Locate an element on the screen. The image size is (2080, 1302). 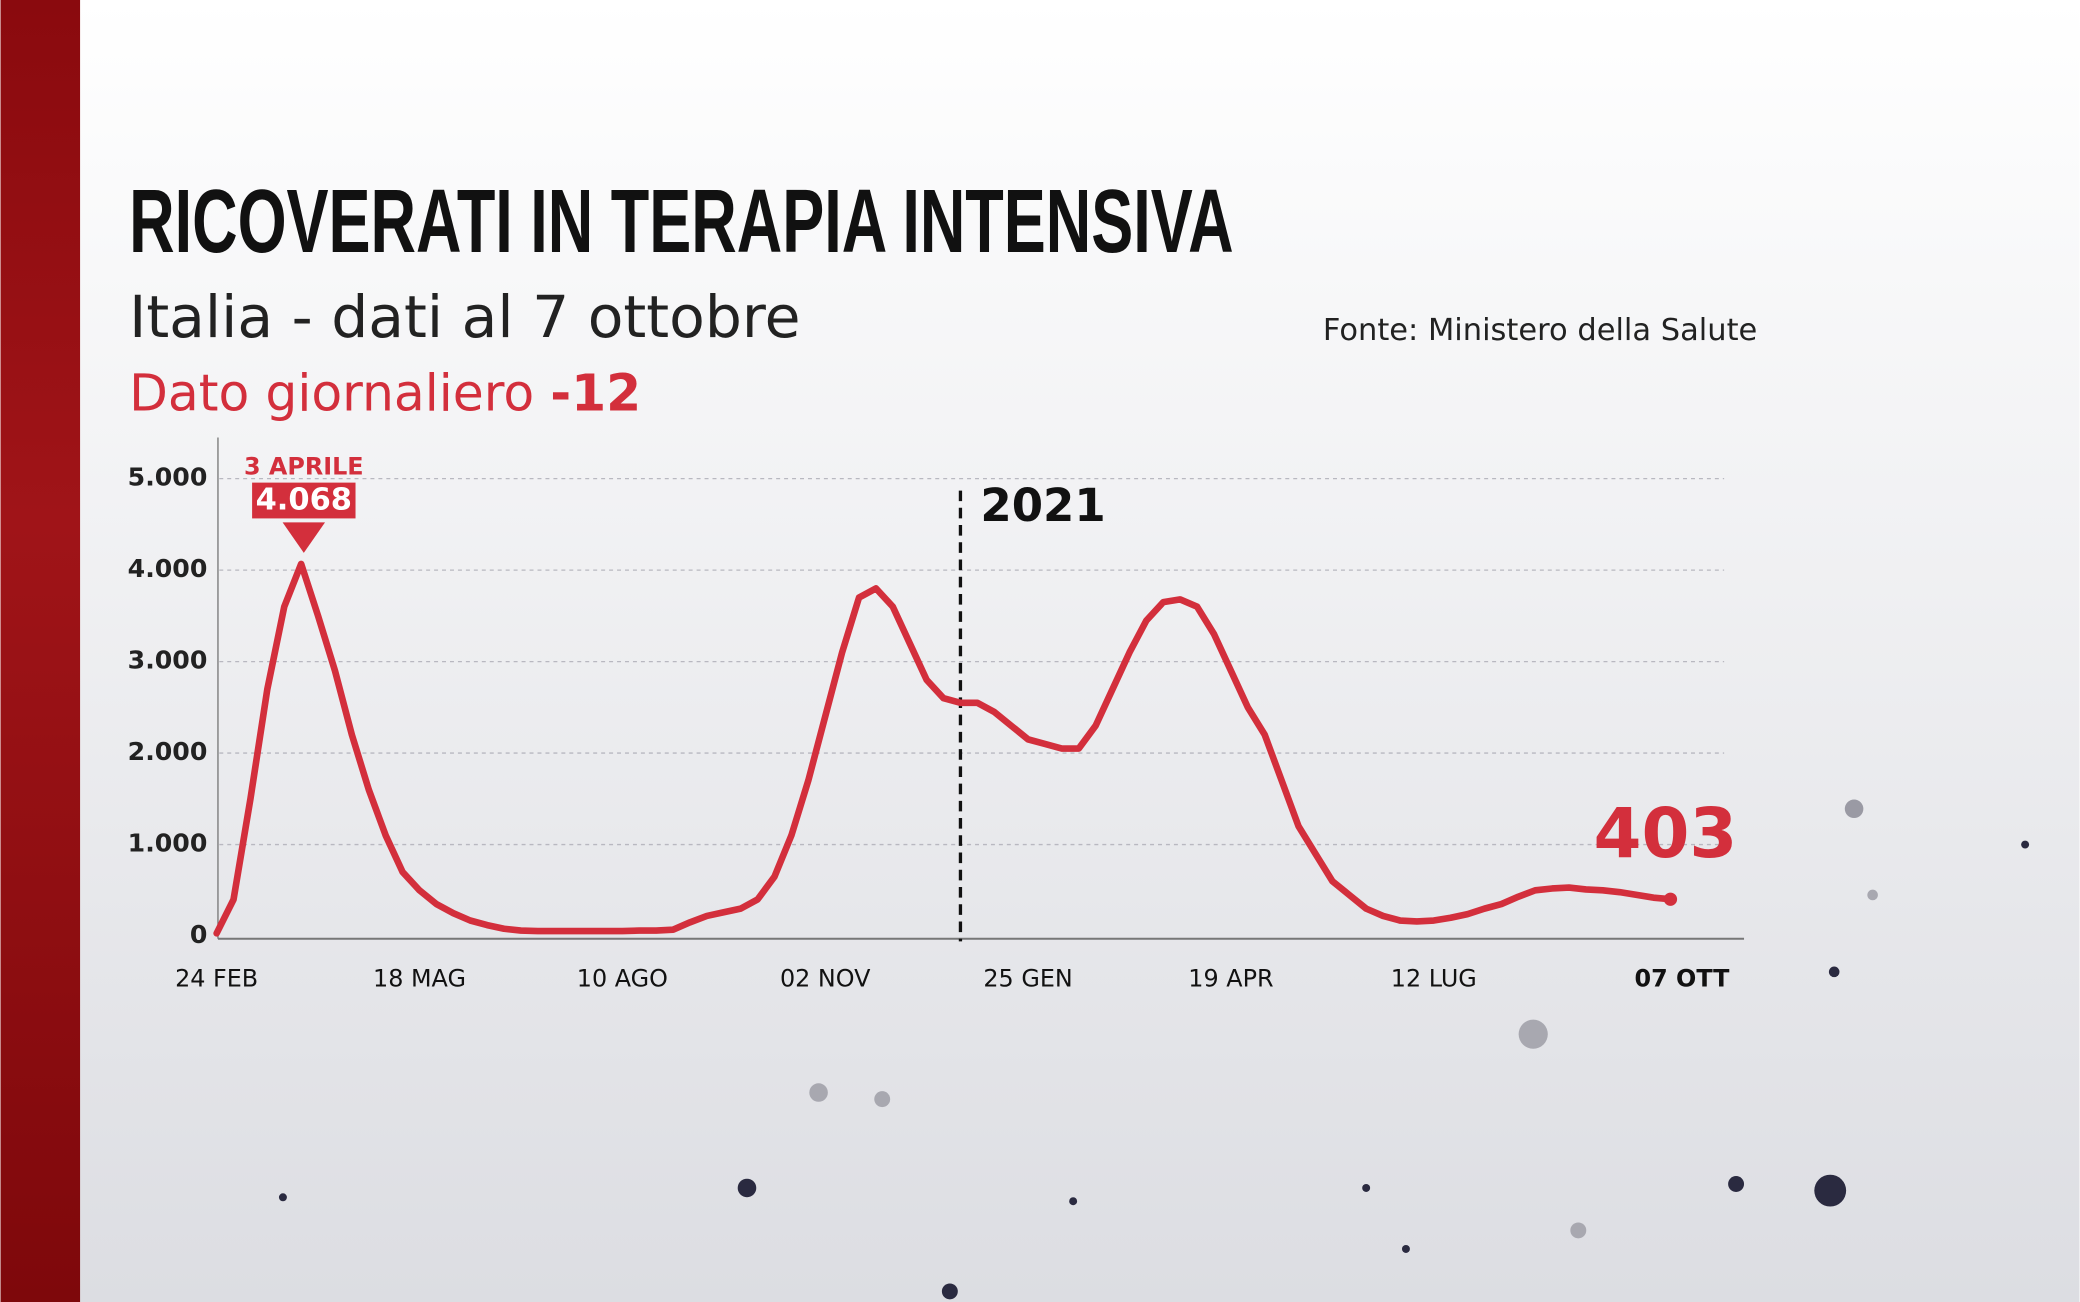
x-tick-label: 10 AGO is located at coordinates (622, 978).